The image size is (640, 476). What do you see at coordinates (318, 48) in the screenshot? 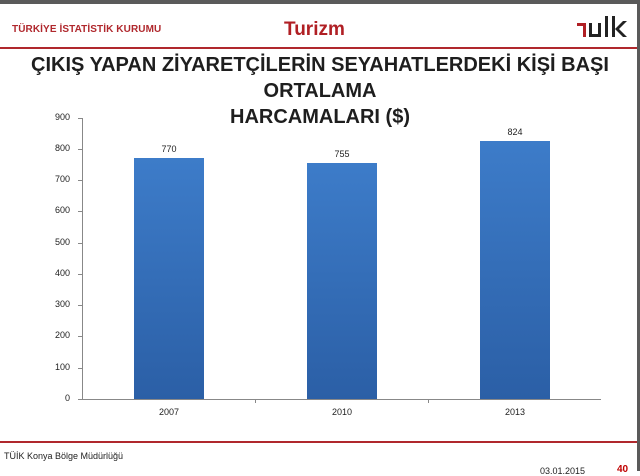
I see `header-divider` at bounding box center [318, 48].